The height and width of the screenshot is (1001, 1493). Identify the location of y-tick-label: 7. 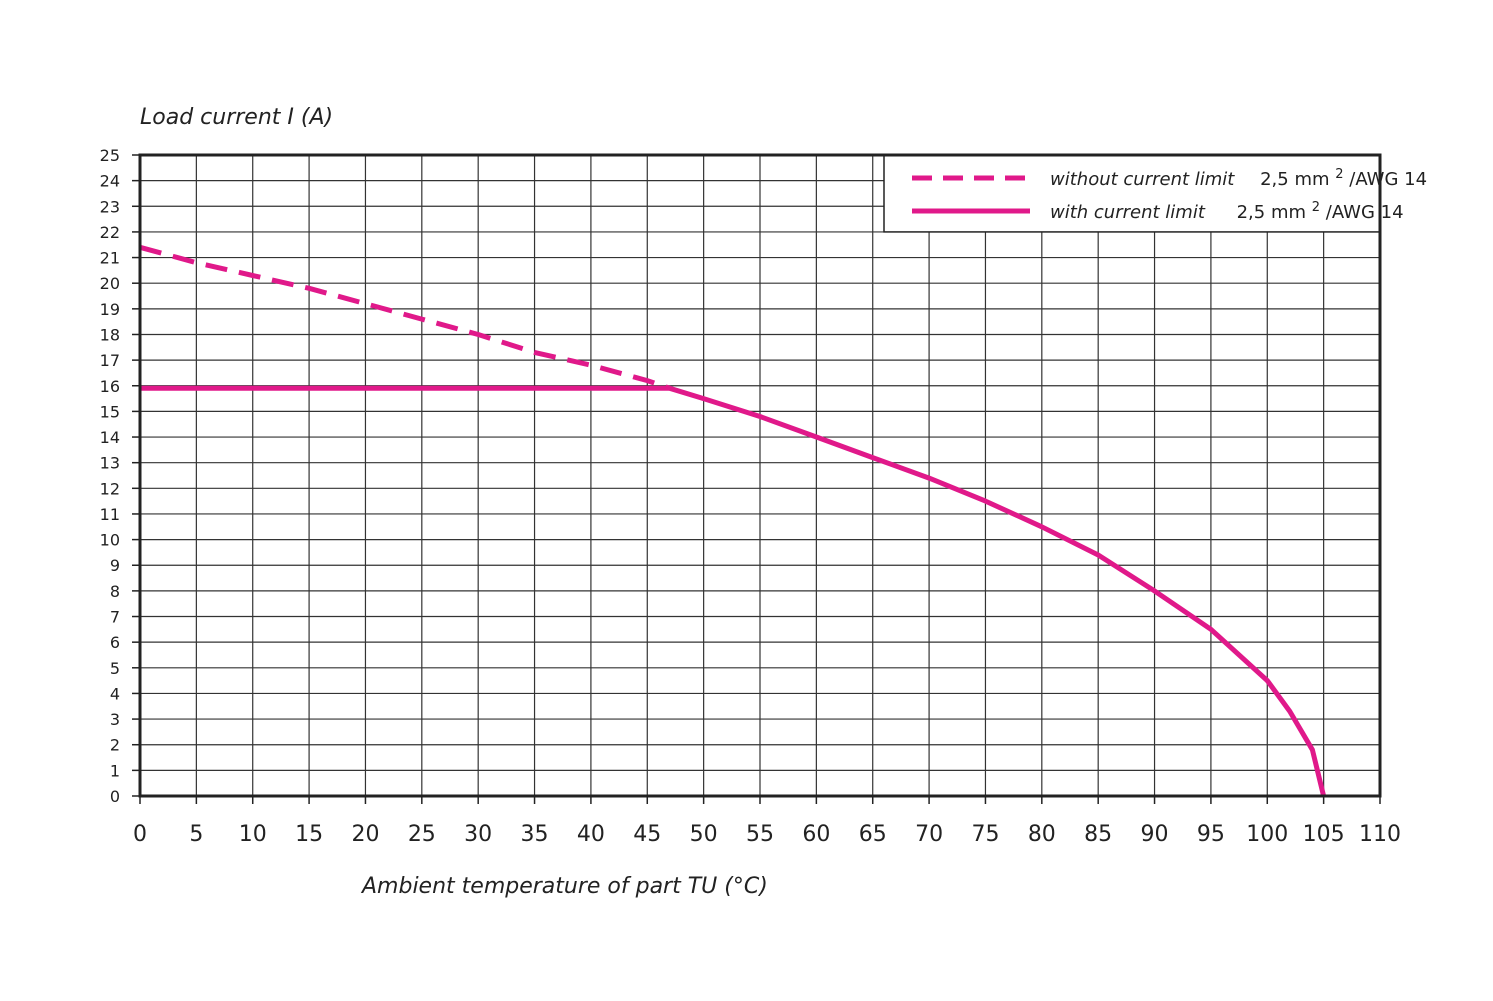
(115, 617).